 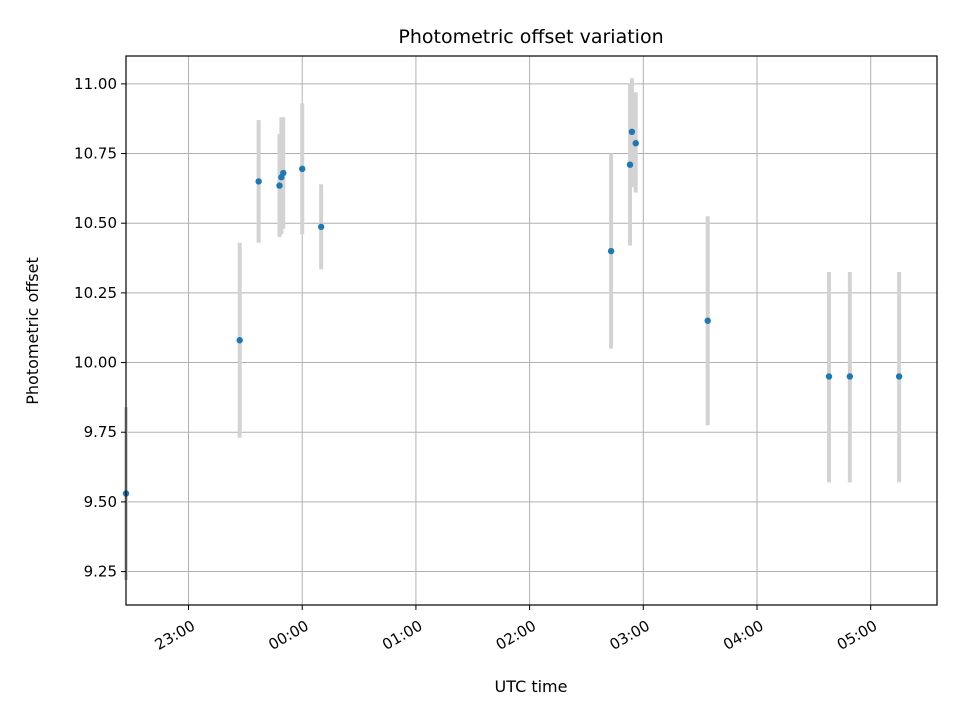 What do you see at coordinates (95, 154) in the screenshot?
I see `y-tick-label: 10.75` at bounding box center [95, 154].